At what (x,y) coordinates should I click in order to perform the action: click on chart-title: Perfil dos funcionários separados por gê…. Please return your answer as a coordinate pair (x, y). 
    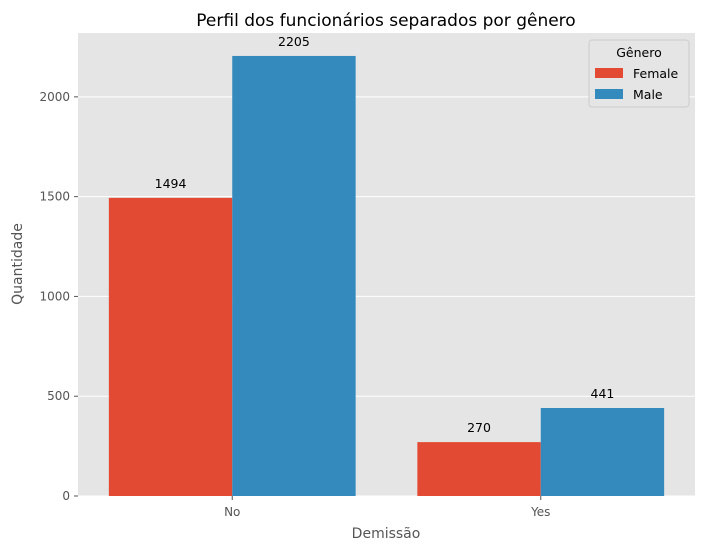
    Looking at the image, I should click on (385, 21).